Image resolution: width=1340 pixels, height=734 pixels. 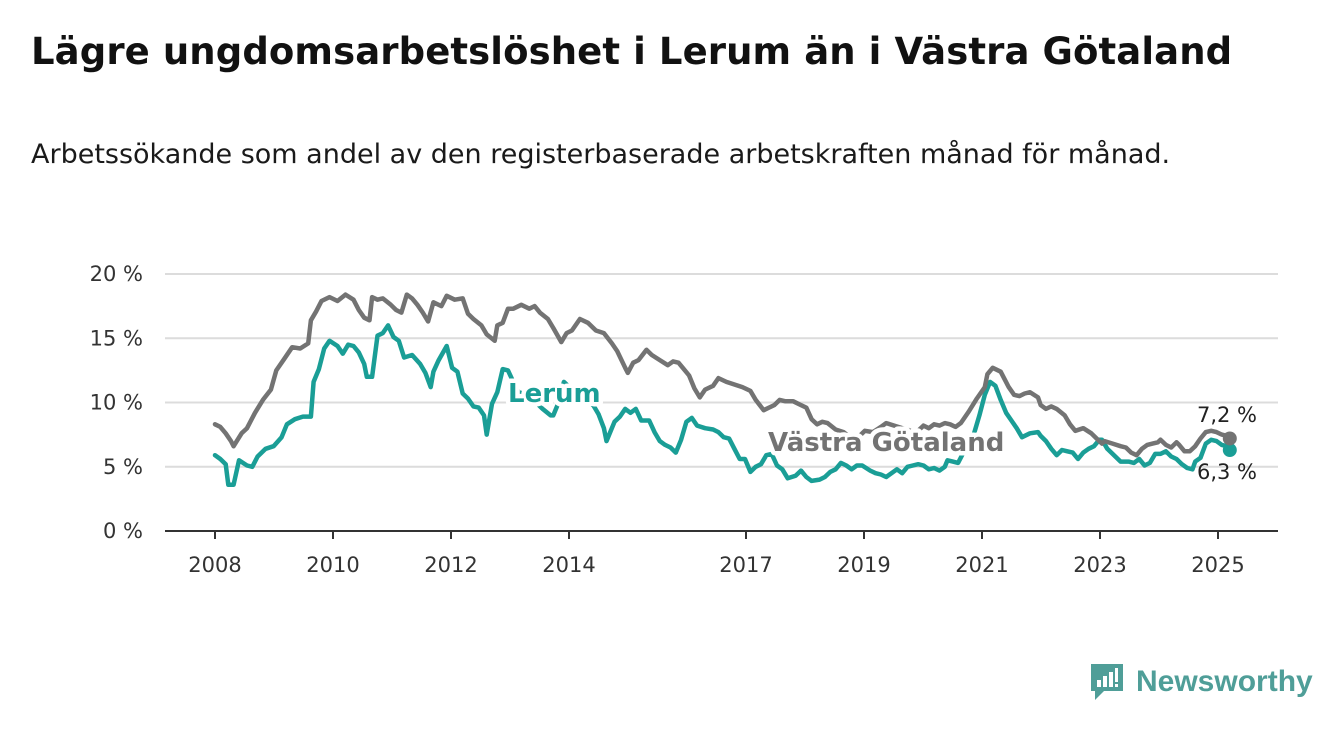 I want to click on x-tick-label: 2017, so click(x=745, y=565).